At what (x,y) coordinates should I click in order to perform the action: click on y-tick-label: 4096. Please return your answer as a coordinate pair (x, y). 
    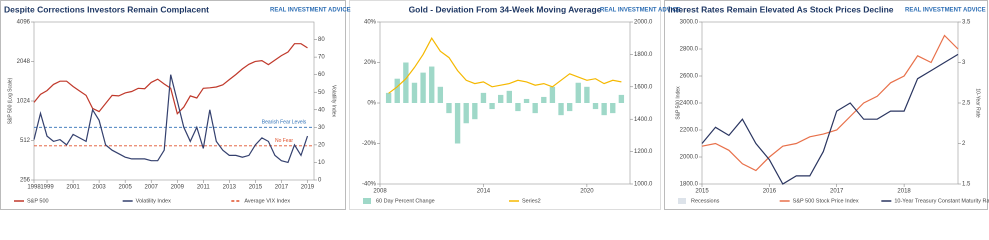
    Looking at the image, I should click on (24, 23).